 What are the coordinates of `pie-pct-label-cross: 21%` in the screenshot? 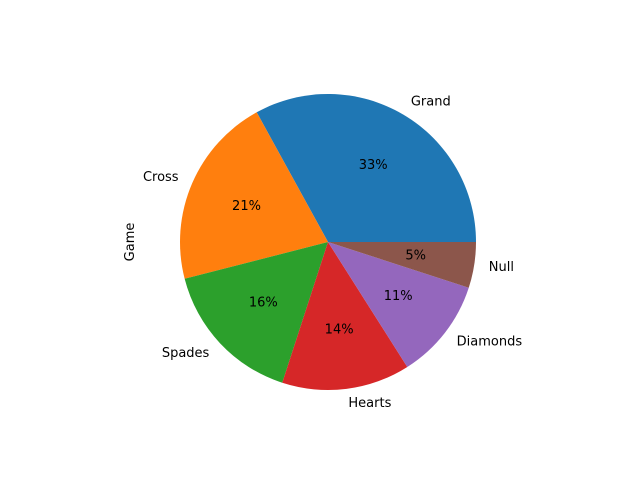 It's located at (246, 206).